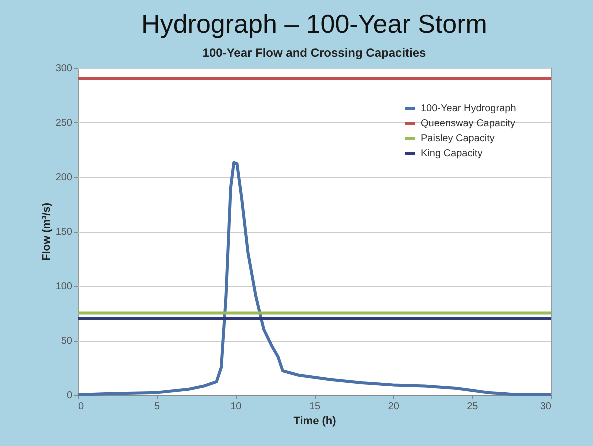  I want to click on x-tick-label: 20, so click(394, 407).